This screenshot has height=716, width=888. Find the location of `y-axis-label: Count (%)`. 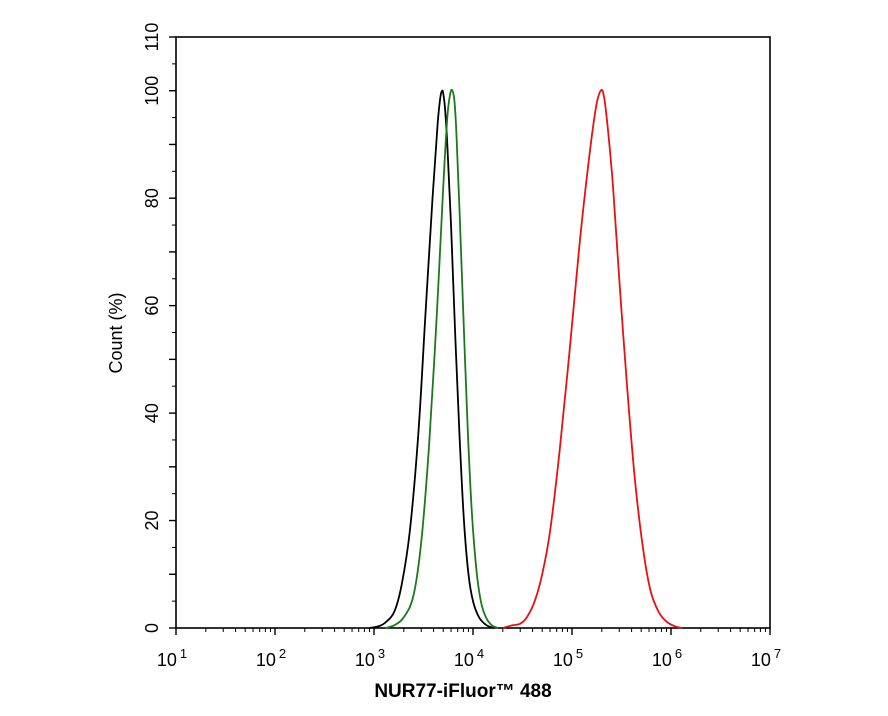

y-axis-label: Count (%) is located at coordinates (116, 332).